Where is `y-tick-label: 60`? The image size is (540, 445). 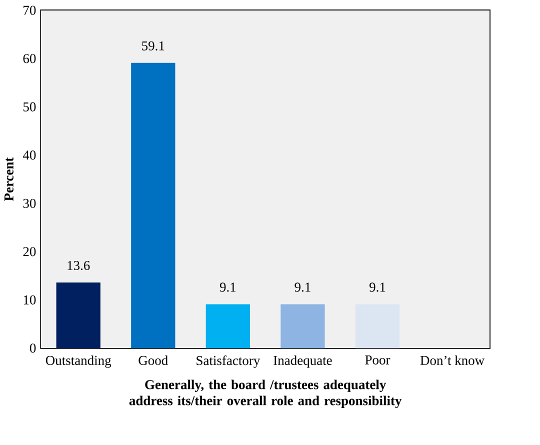
y-tick-label: 60 is located at coordinates (29, 59).